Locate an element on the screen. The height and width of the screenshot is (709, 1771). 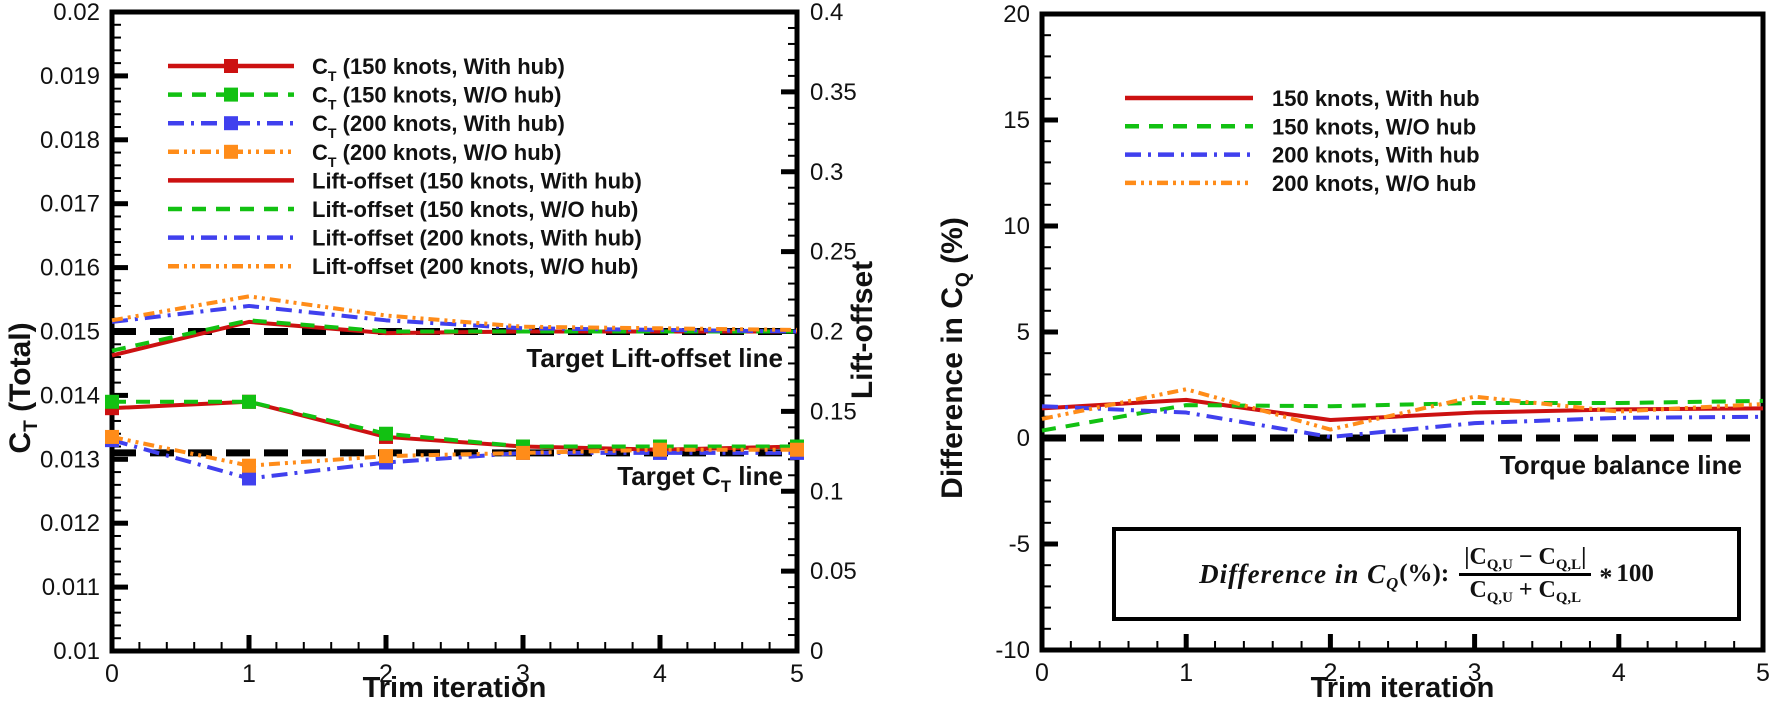
legend-entry-label: 150 knots, With hub is located at coordinates (1376, 98).